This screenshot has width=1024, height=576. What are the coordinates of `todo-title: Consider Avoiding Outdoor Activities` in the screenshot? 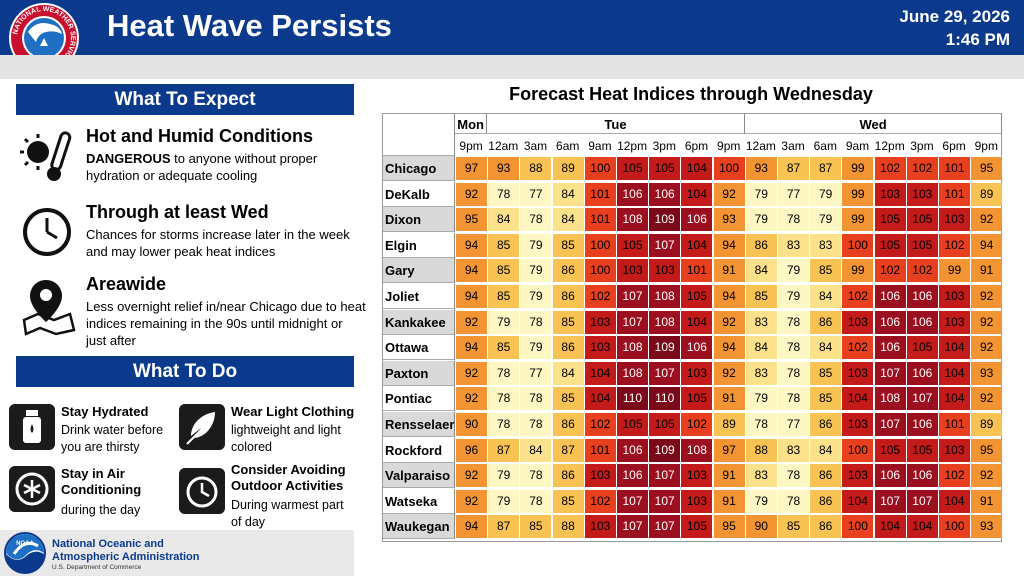 It's located at (288, 477).